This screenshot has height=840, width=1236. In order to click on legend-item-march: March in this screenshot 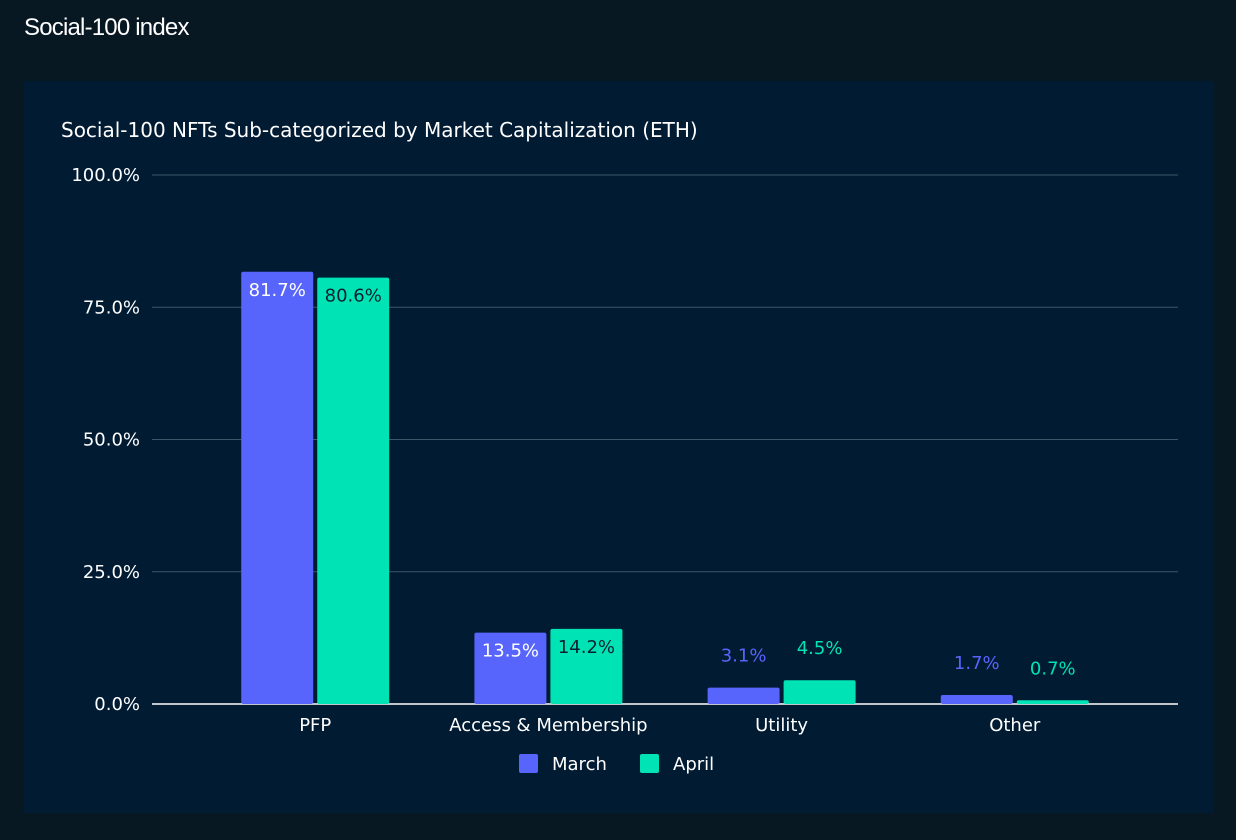, I will do `click(563, 764)`.